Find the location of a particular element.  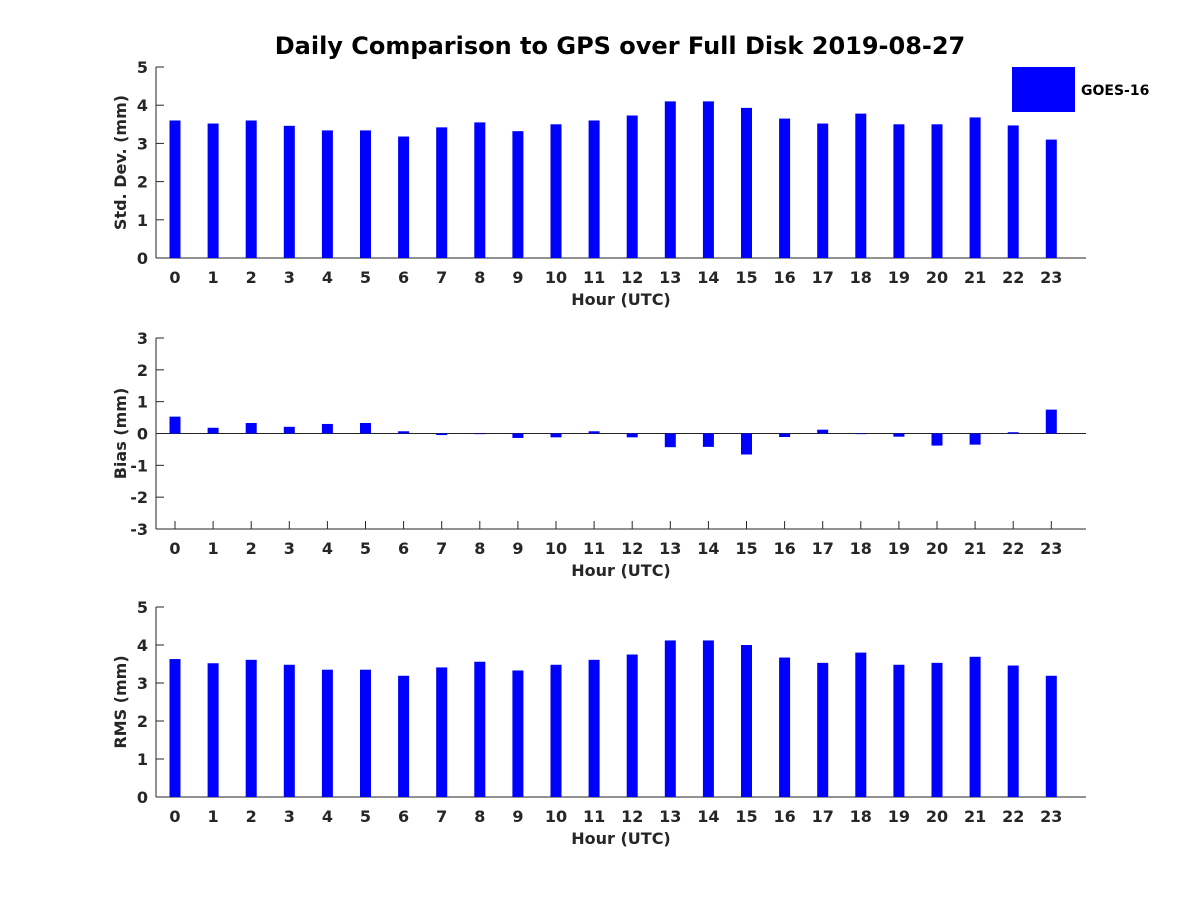

legend: GOES-16 is located at coordinates (1080, 89).